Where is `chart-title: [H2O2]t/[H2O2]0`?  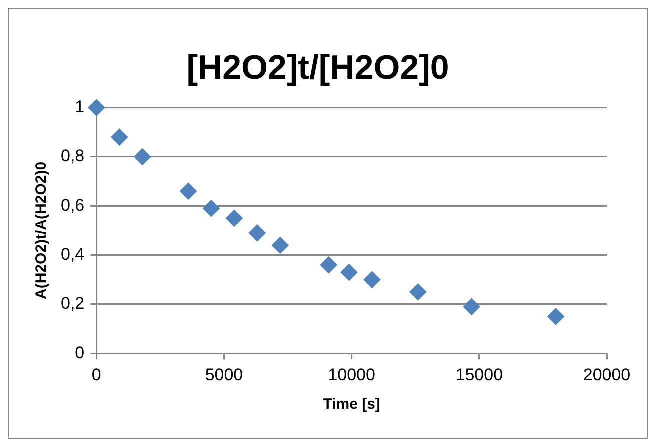
chart-title: [H2O2]t/[H2O2]0 is located at coordinates (318, 67).